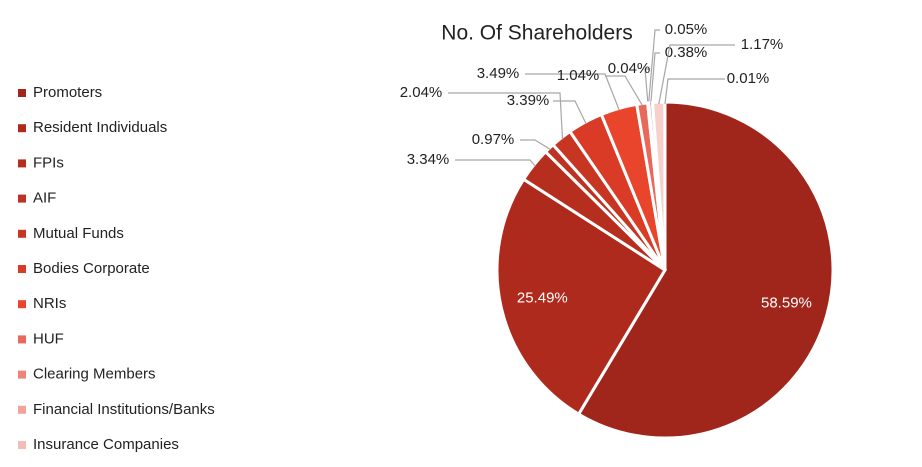 The width and height of the screenshot is (922, 467). What do you see at coordinates (686, 29) in the screenshot?
I see `data-label: 0.05%` at bounding box center [686, 29].